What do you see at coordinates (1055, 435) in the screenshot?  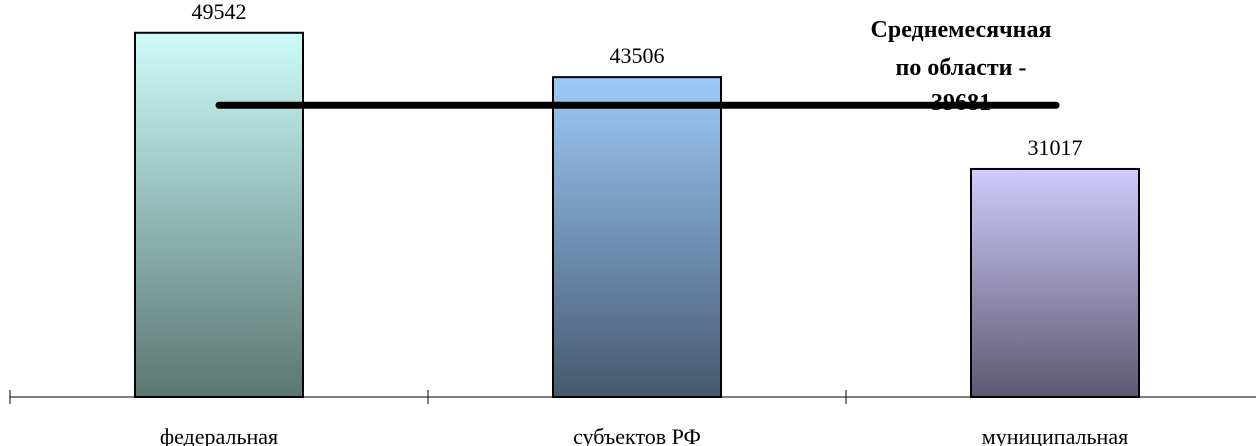 I see `category-label-3: муниципальная` at bounding box center [1055, 435].